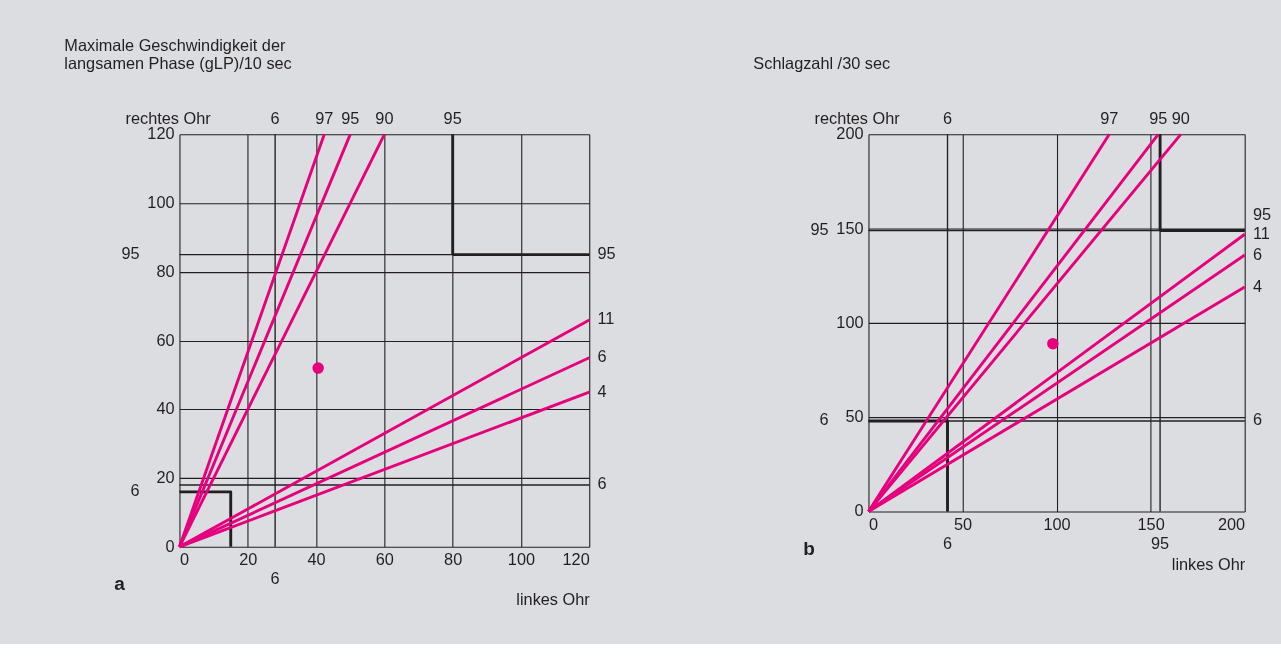  I want to click on y-tick-label: 50, so click(854, 416).